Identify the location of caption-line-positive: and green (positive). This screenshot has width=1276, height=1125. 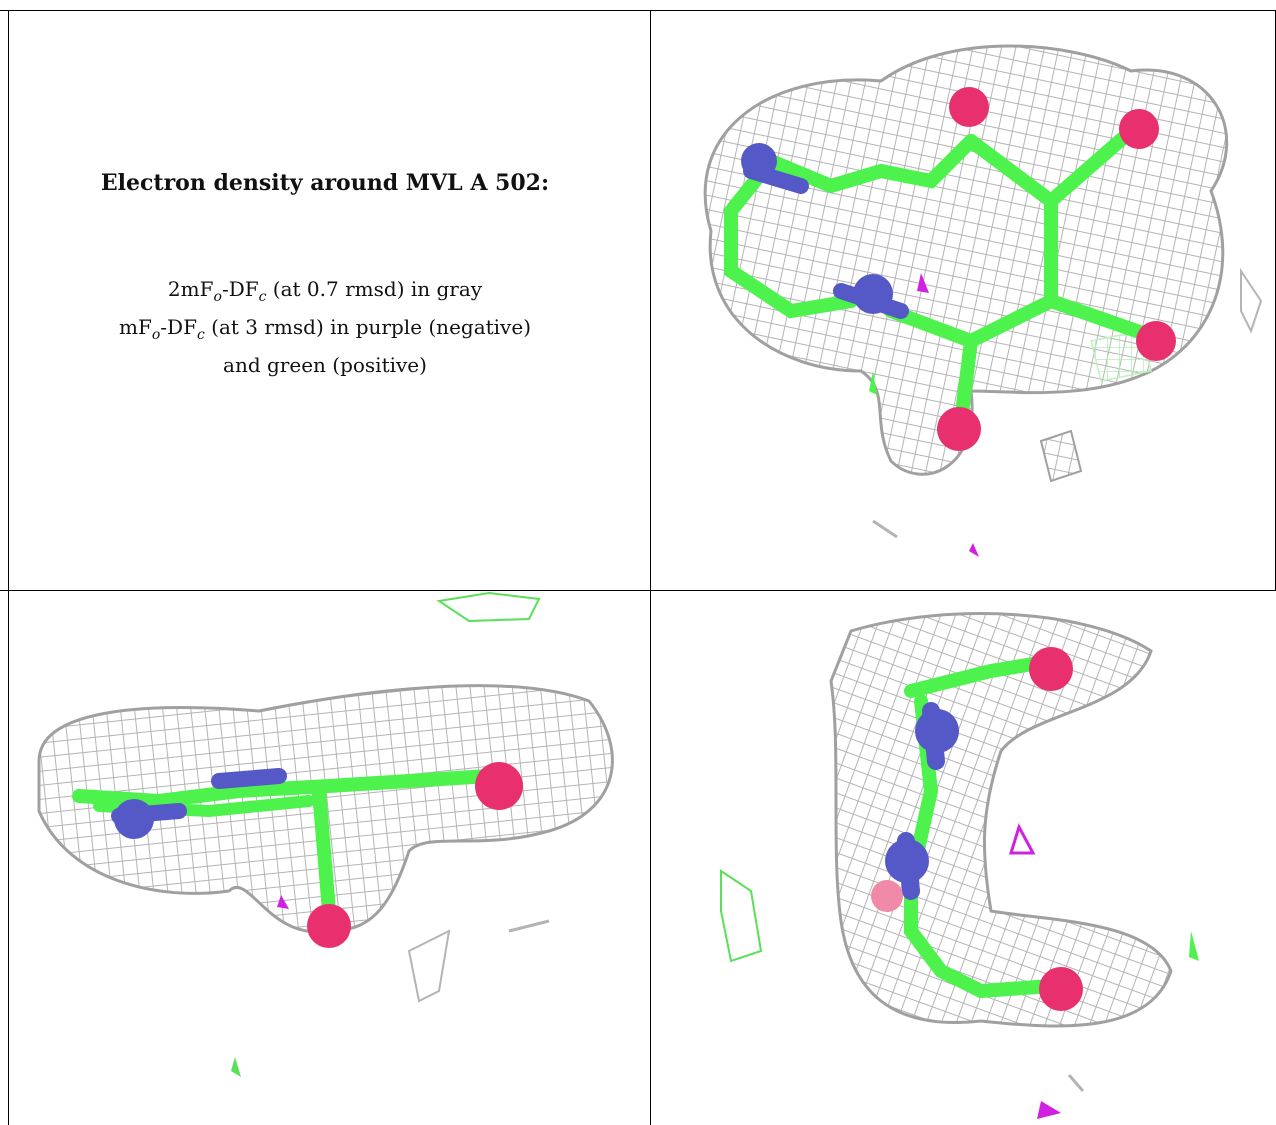
(325, 365).